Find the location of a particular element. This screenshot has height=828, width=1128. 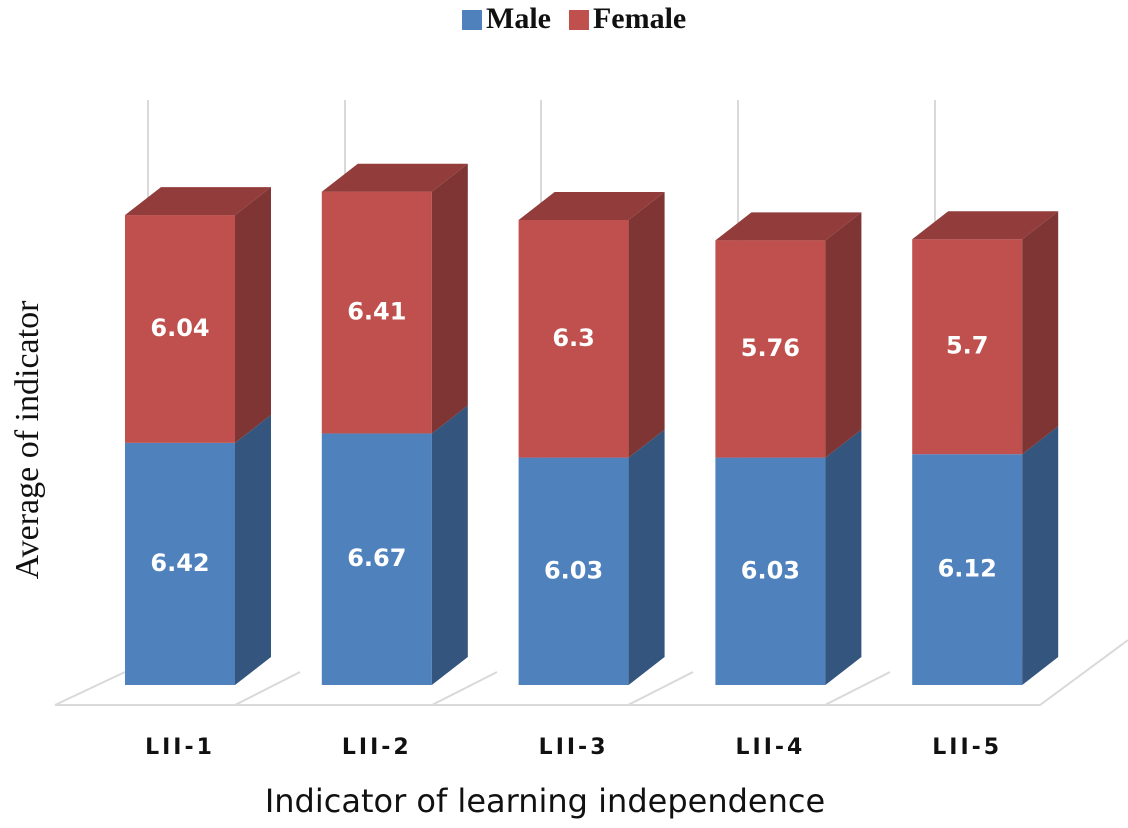

data-label: 5.7 is located at coordinates (967, 346).